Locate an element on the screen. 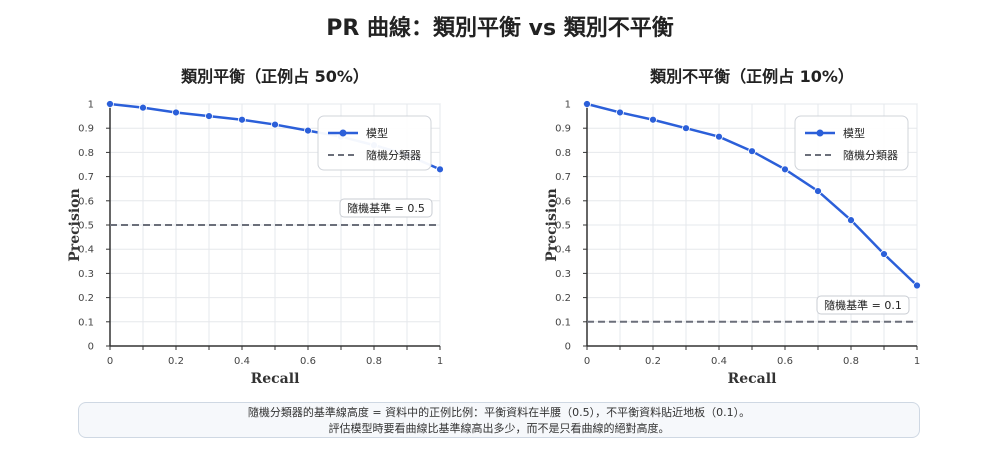 The height and width of the screenshot is (450, 1000). chart-subtitle: 類別平衡（正例占 50%） is located at coordinates (274, 76).